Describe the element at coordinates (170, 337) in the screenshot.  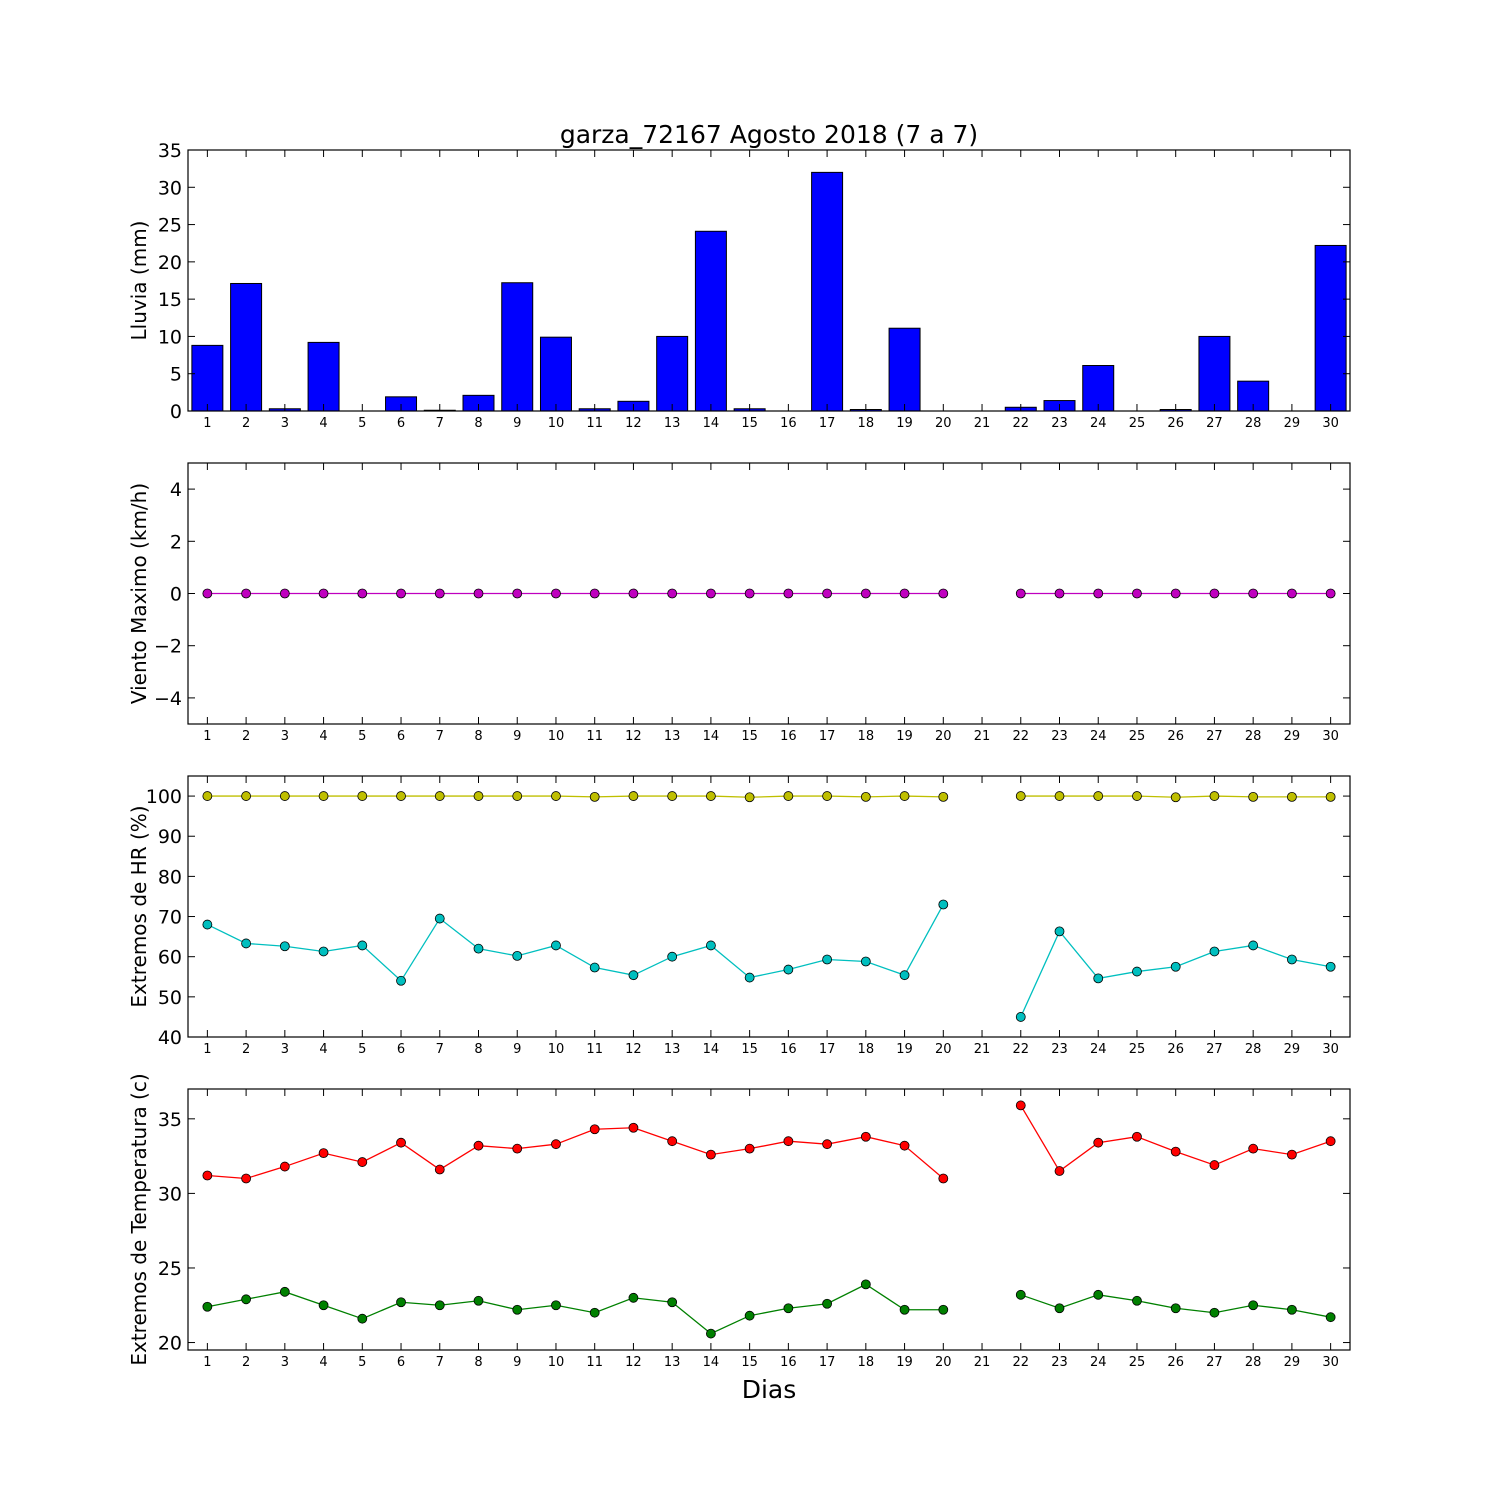
I see `y-tick-label: 10` at that location.